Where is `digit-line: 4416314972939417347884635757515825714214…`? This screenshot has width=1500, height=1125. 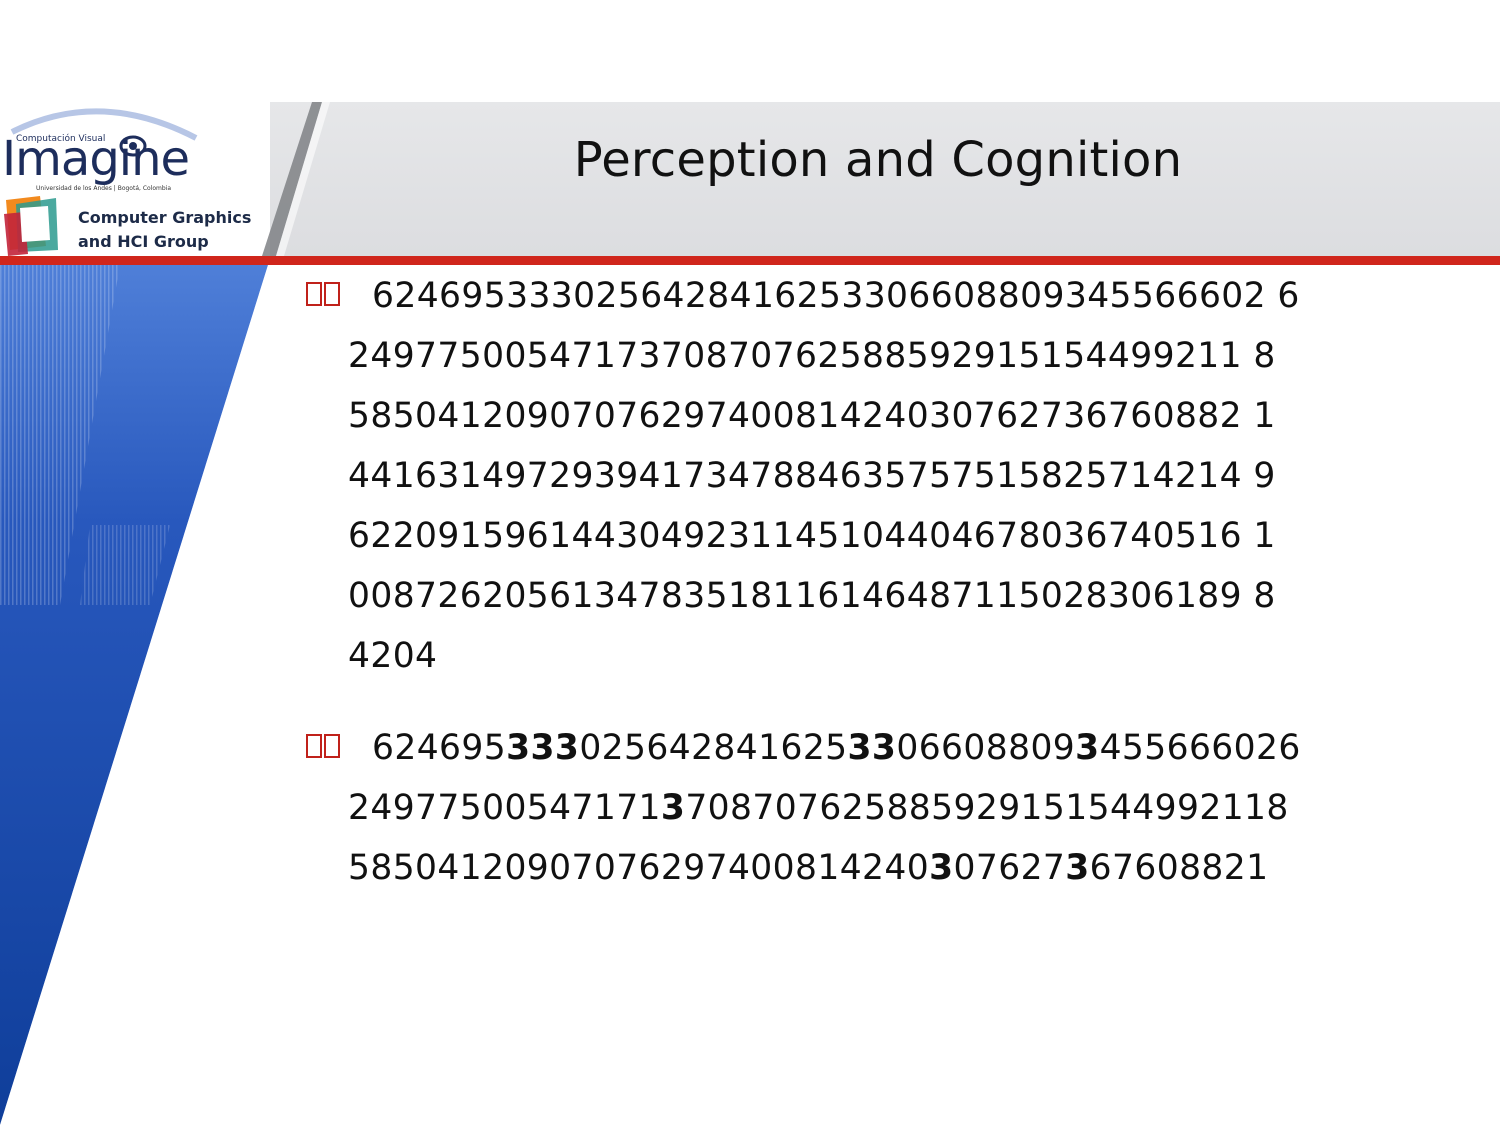
digit-line: 4416314972939417347884635757515825714214… is located at coordinates (812, 476).